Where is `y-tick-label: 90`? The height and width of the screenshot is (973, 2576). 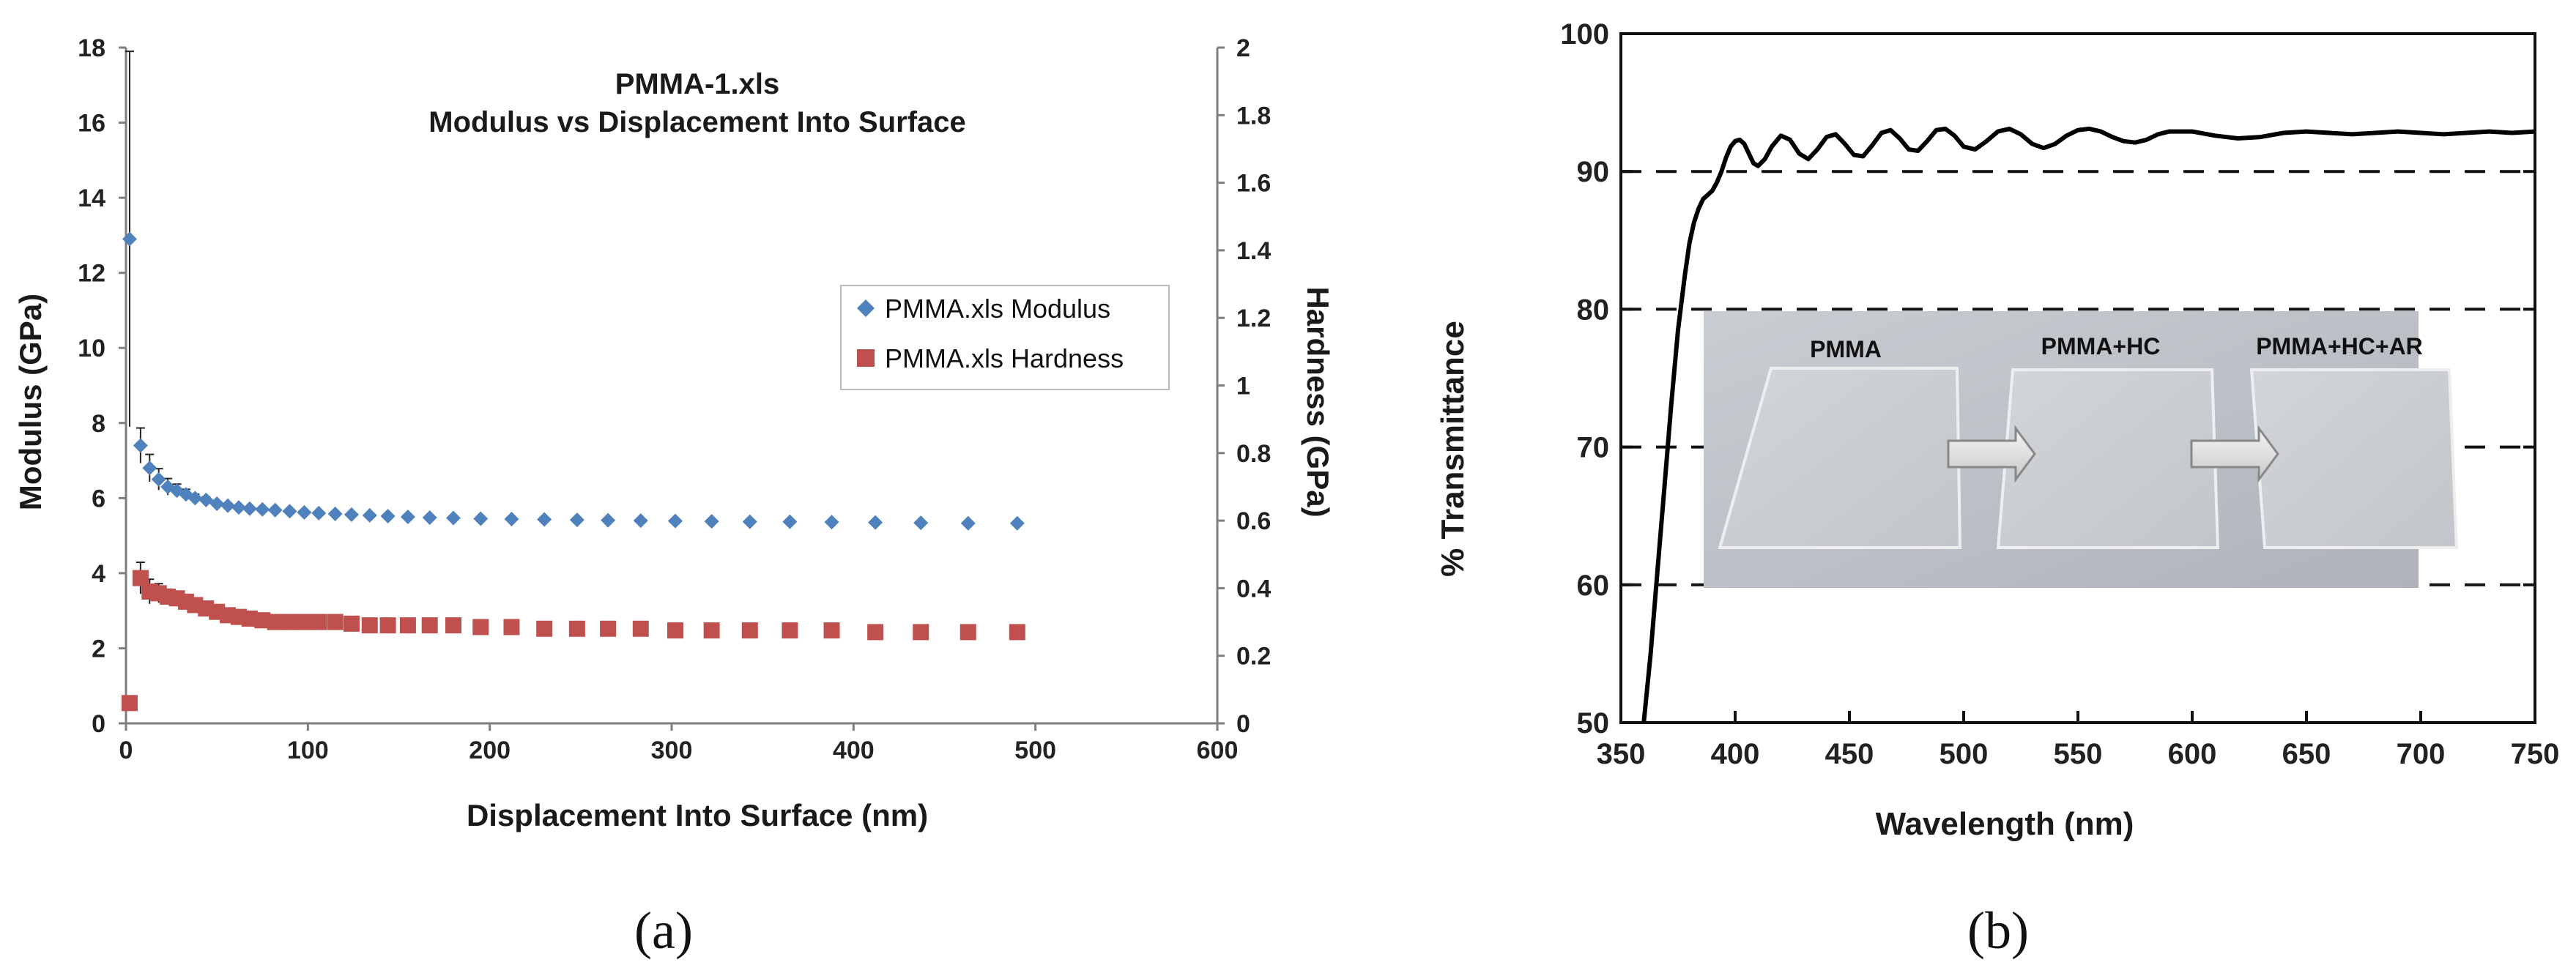 y-tick-label: 90 is located at coordinates (1593, 172).